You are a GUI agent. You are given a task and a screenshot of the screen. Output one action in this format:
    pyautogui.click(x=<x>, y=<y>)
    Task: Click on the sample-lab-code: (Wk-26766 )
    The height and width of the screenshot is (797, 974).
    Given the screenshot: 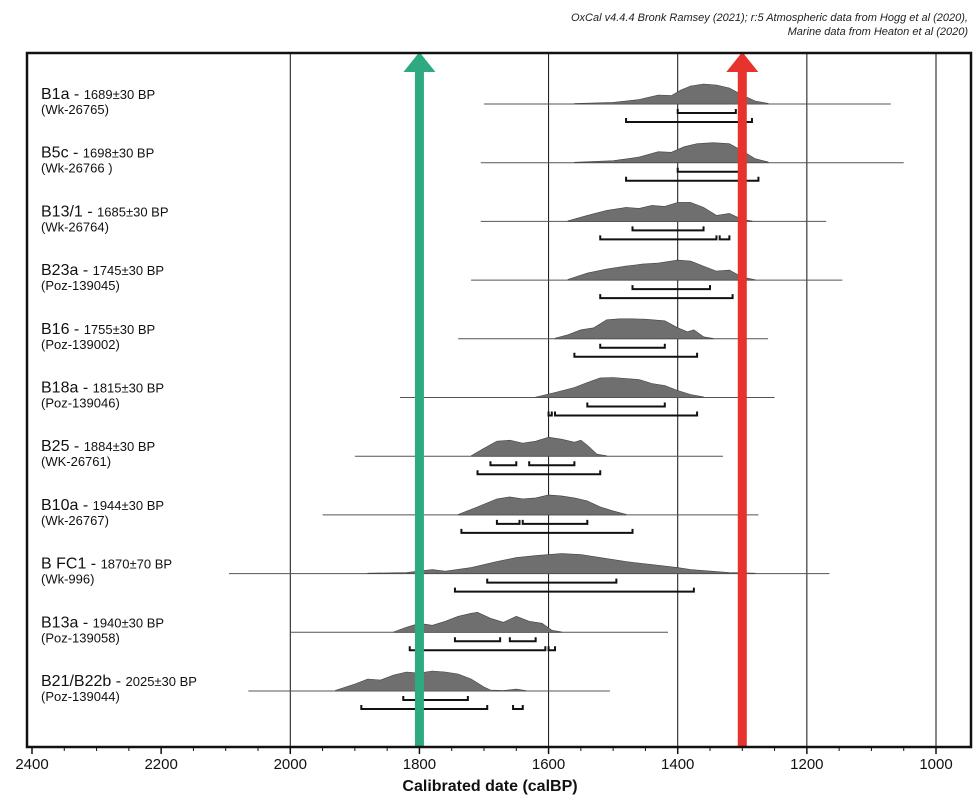 What is the action you would take?
    pyautogui.click(x=77, y=168)
    